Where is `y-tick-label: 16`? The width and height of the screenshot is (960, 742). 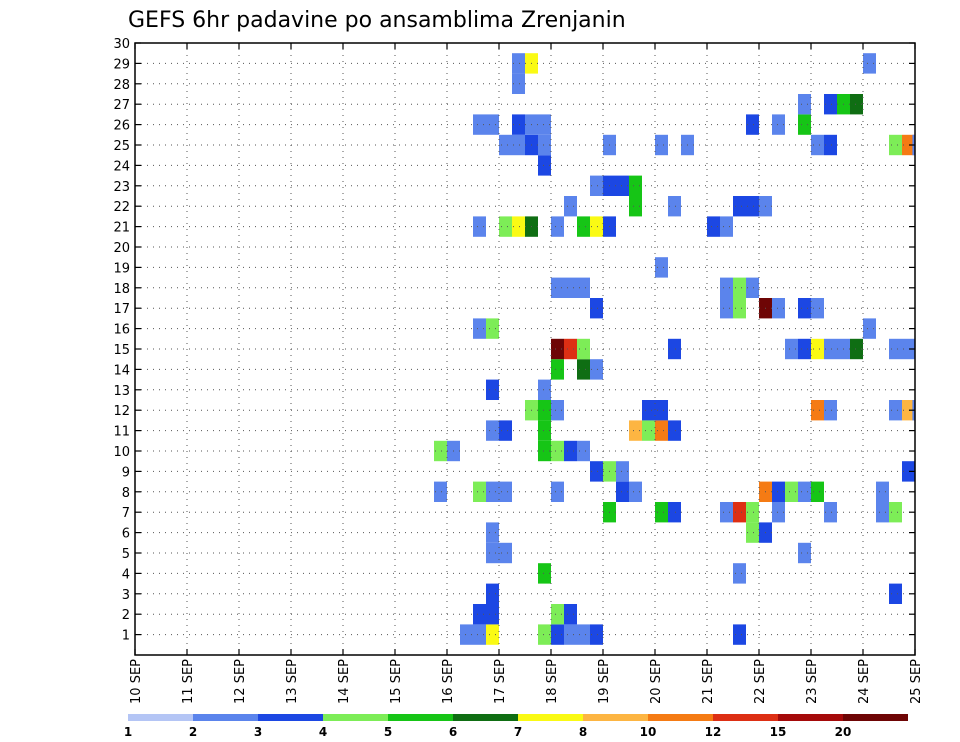 y-tick-label: 16 is located at coordinates (121, 330).